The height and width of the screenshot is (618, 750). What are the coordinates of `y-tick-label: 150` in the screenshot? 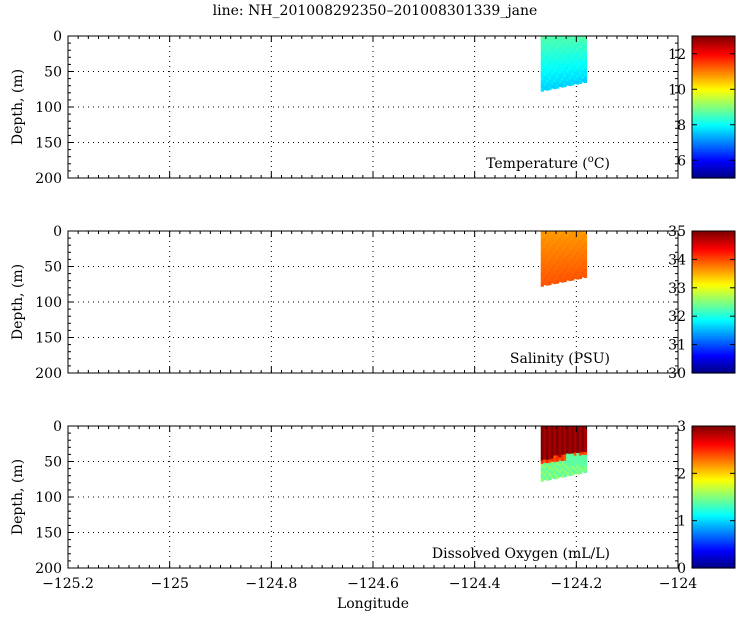 It's located at (48, 534).